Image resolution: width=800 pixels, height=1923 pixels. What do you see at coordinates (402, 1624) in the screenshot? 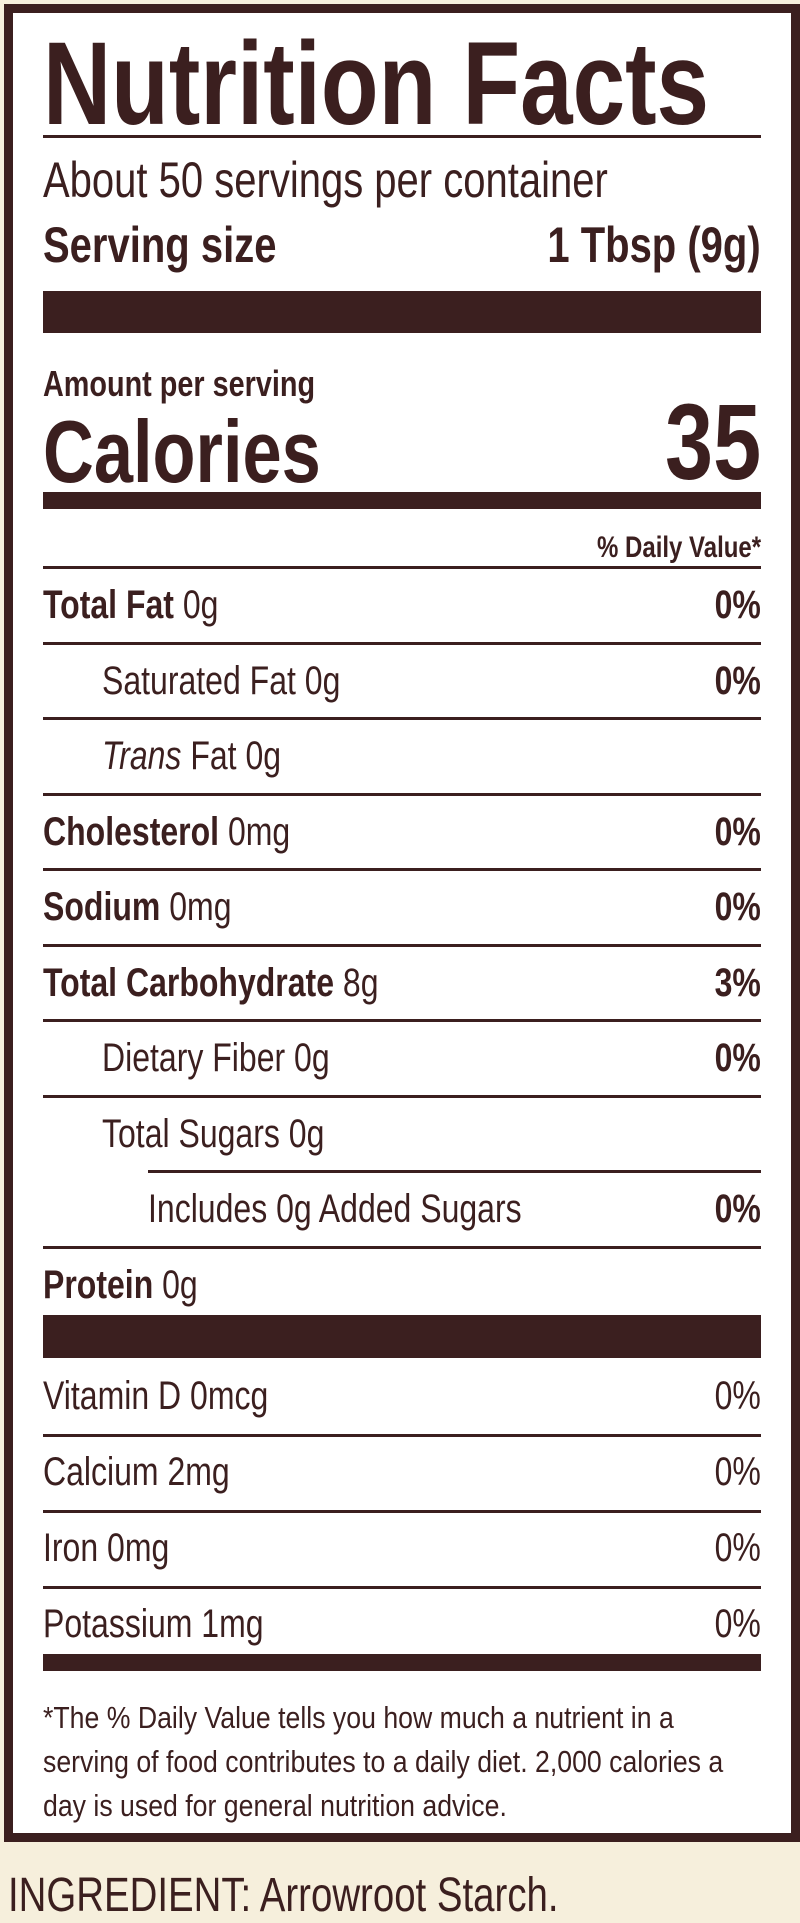
I see `vitamin-row: Potassium 1mg 0%` at bounding box center [402, 1624].